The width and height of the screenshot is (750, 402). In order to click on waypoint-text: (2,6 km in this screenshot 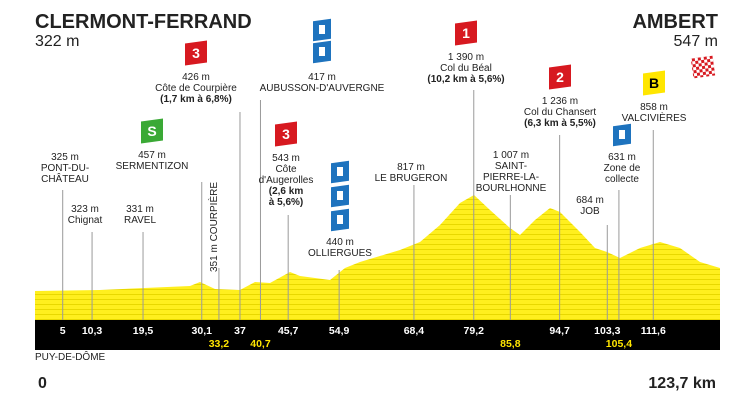, I will do `click(286, 191)`.